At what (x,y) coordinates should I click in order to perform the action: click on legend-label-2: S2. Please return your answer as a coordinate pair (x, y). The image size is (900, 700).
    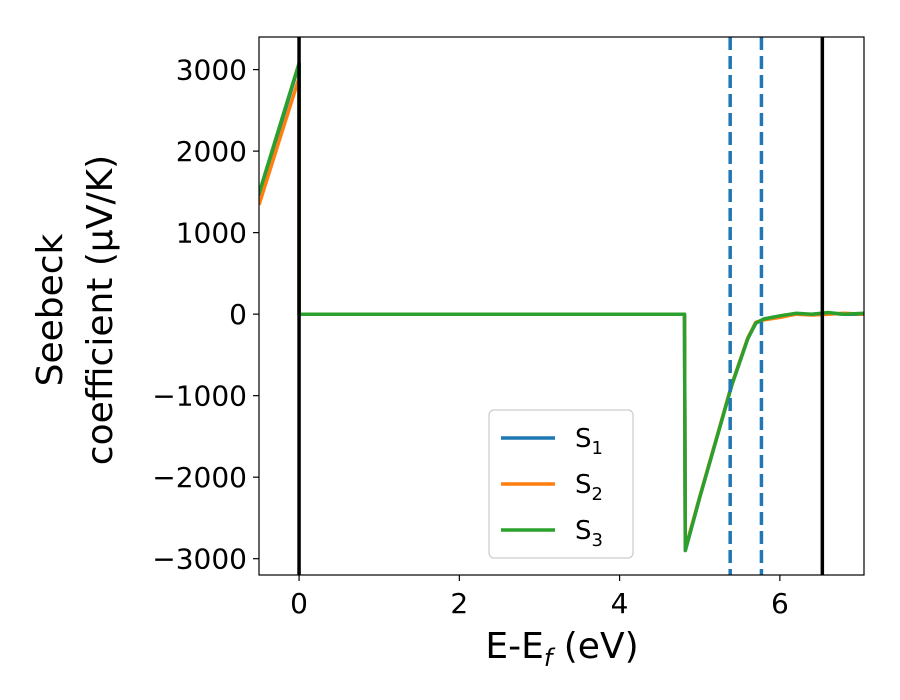
    Looking at the image, I should click on (589, 487).